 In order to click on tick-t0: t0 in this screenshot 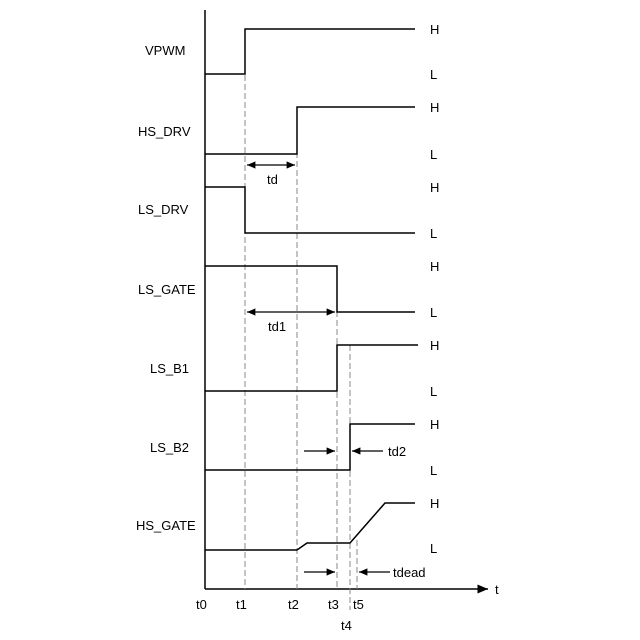, I will do `click(201, 604)`.